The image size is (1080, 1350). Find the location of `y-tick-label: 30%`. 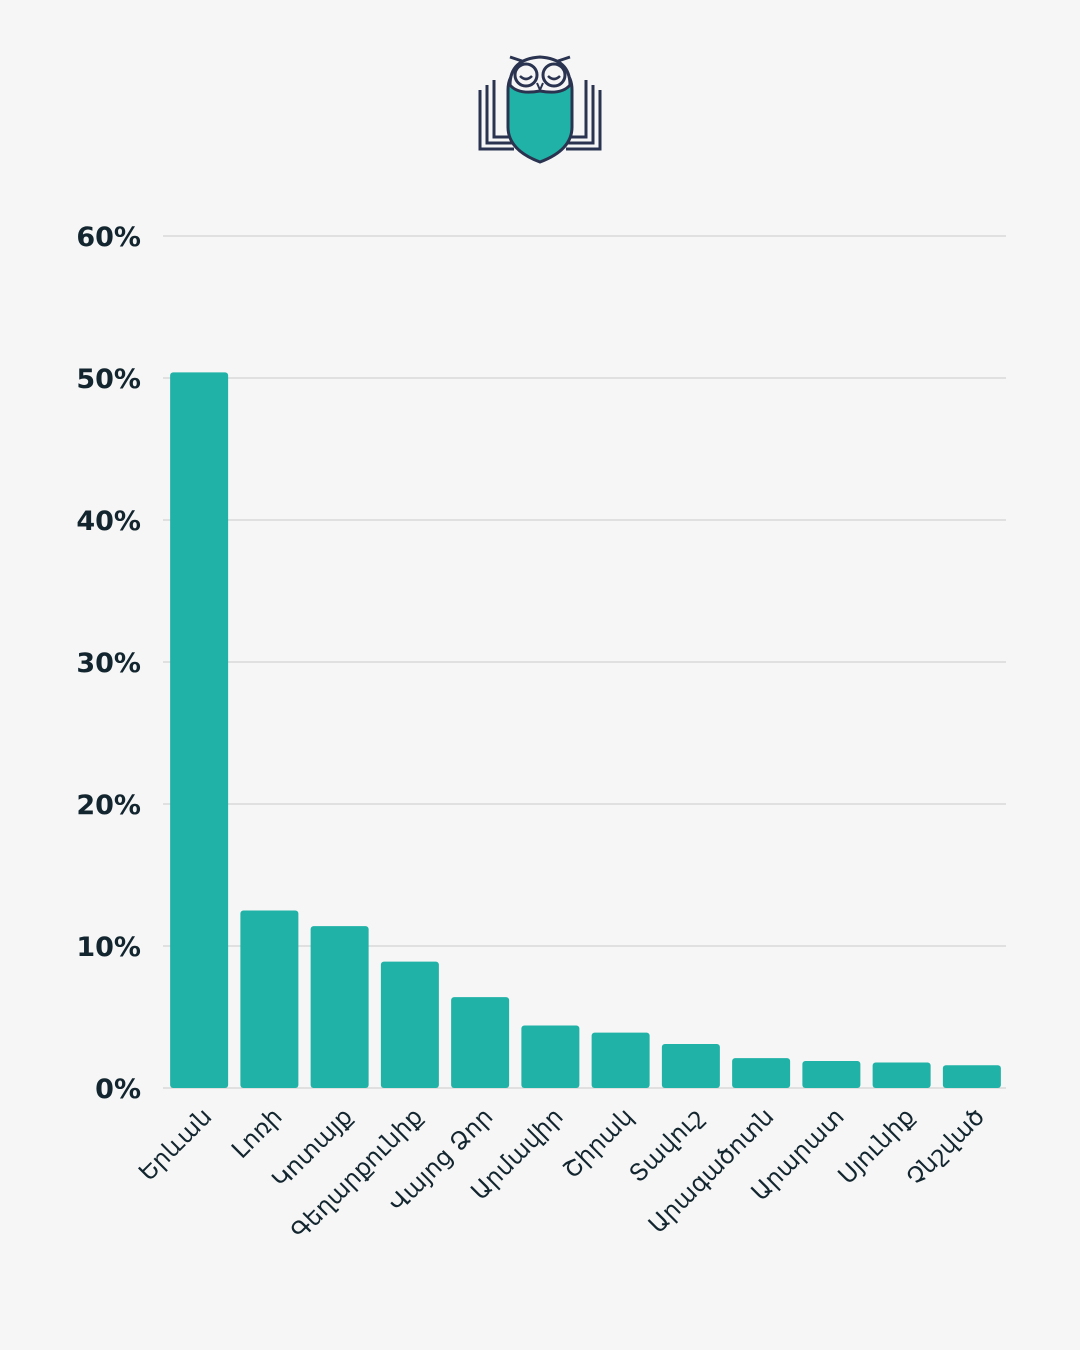

y-tick-label: 30% is located at coordinates (108, 663).